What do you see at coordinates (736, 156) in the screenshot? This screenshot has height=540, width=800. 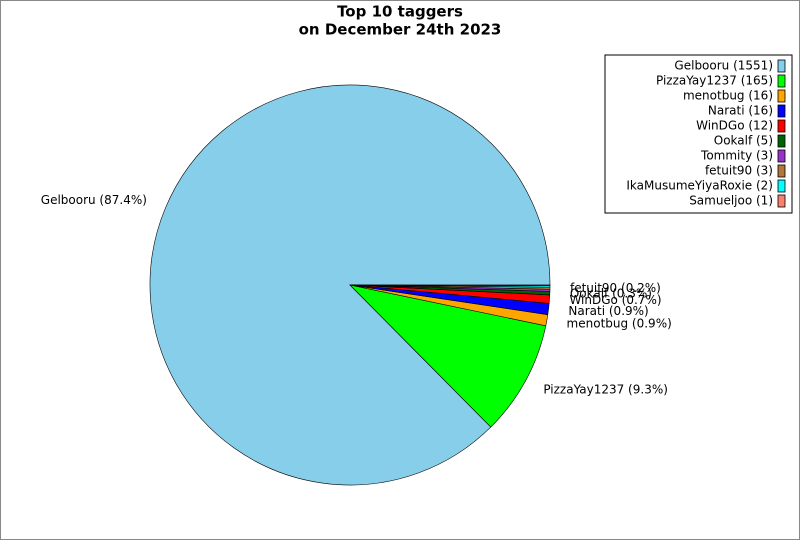 I see `legend-label: Tommity (3)` at bounding box center [736, 156].